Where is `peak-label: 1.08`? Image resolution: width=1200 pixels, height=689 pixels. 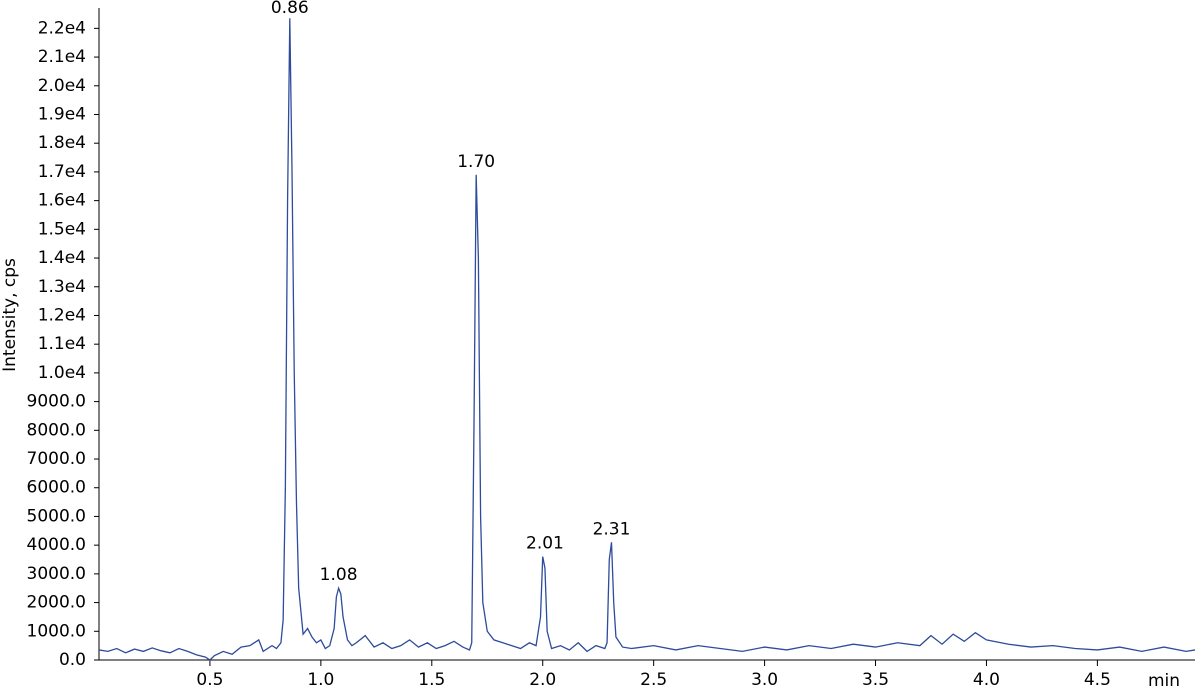 peak-label: 1.08 is located at coordinates (339, 575).